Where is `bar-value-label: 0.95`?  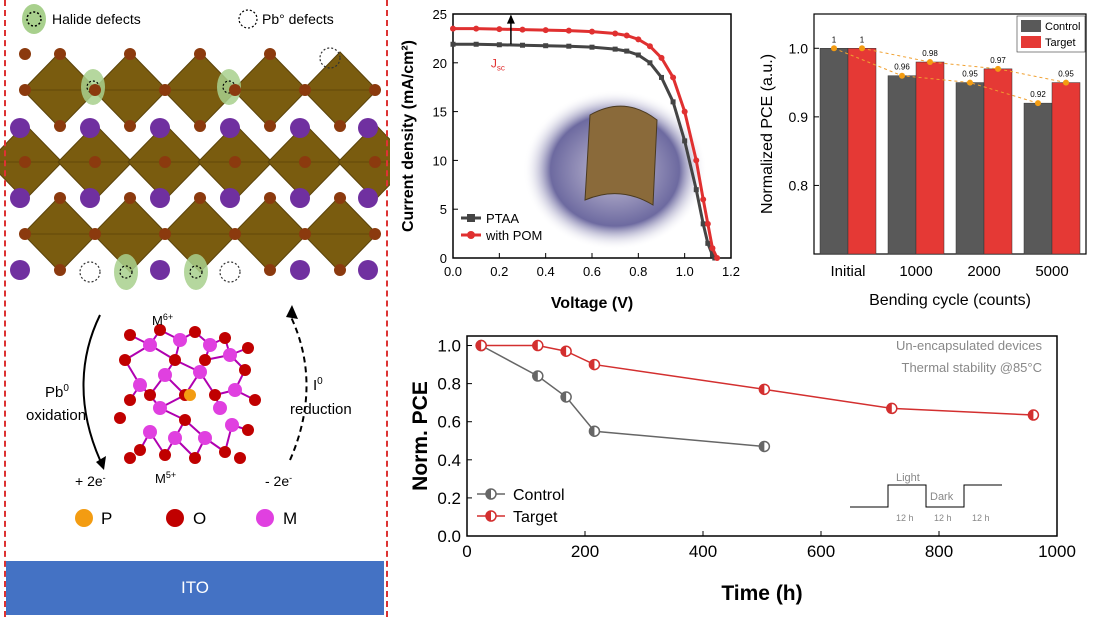 bar-value-label: 0.95 is located at coordinates (970, 74).